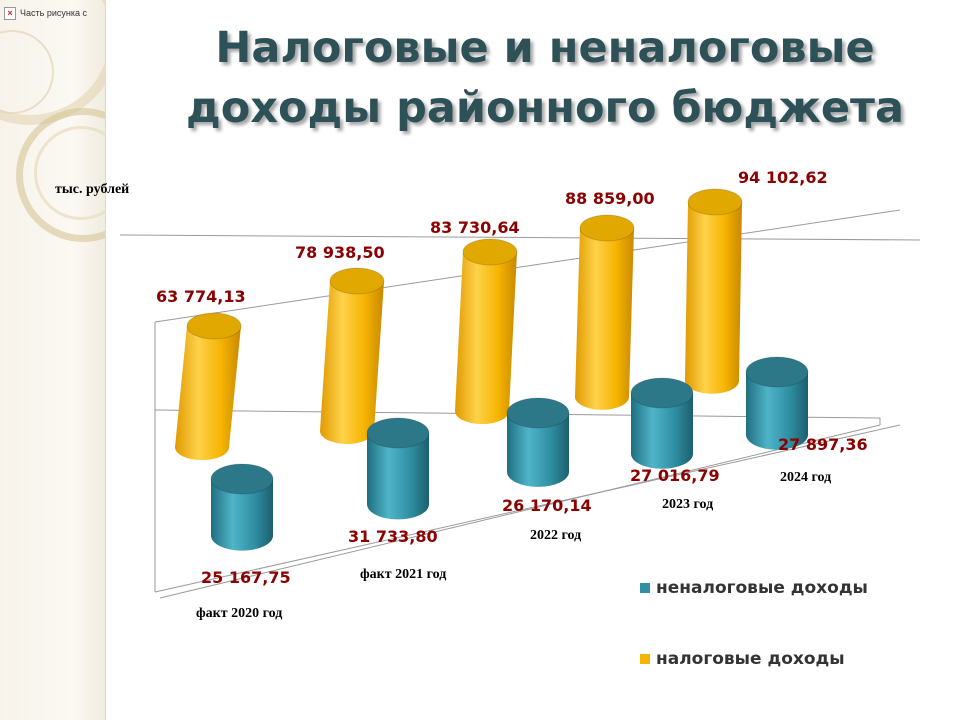 The width and height of the screenshot is (960, 720). I want to click on category-label-3: 2022 год, so click(555, 535).